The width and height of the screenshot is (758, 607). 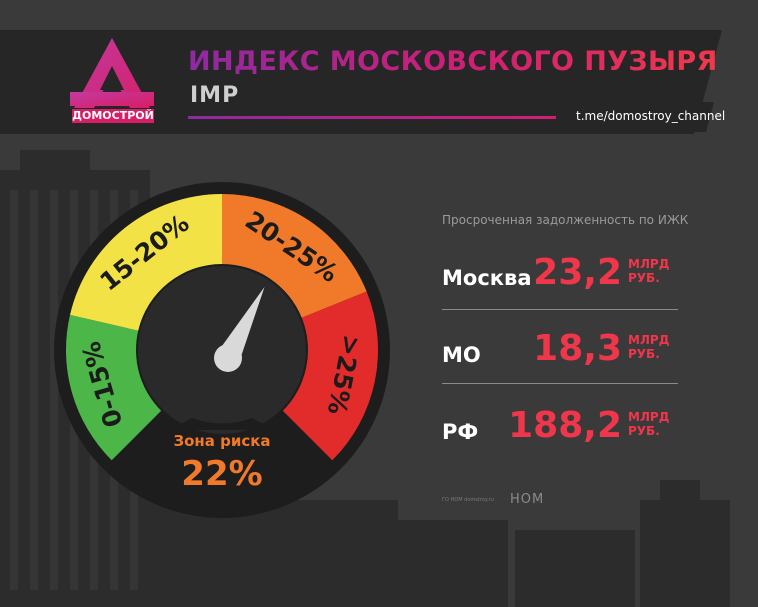 I want to click on row-label-mo: МО, so click(x=461, y=355).